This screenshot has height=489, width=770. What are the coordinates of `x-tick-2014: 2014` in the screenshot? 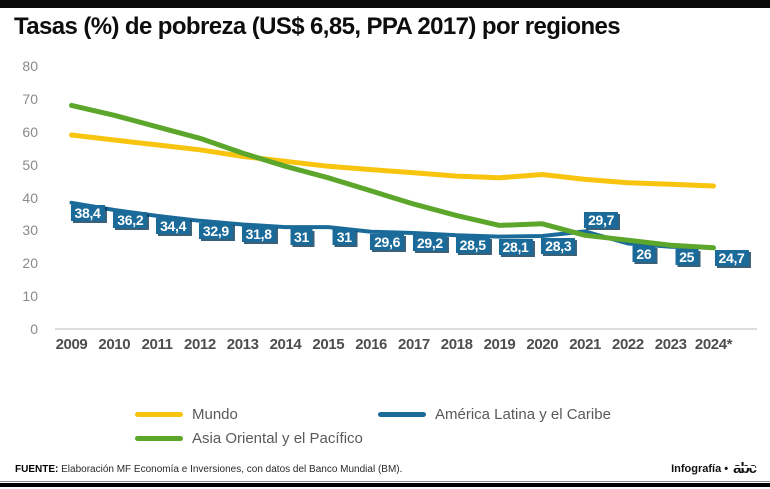 It's located at (285, 344).